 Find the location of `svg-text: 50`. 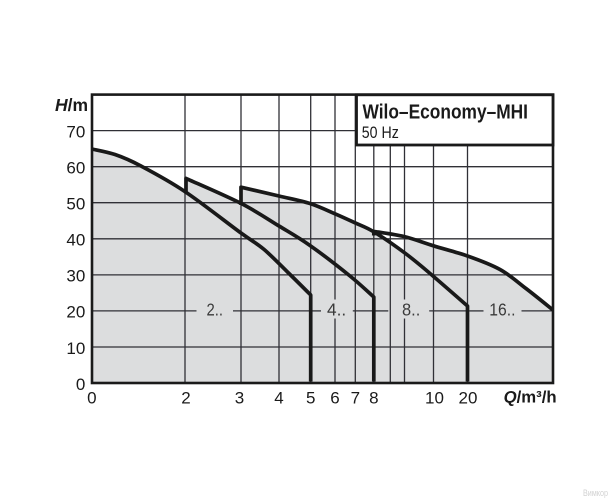

svg-text: 50 is located at coordinates (75, 204).